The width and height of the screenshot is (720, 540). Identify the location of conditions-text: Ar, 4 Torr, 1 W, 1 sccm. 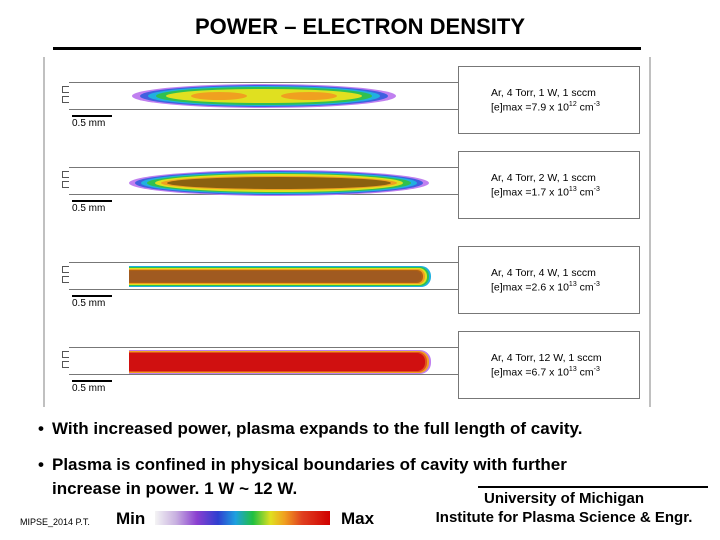
(543, 93).